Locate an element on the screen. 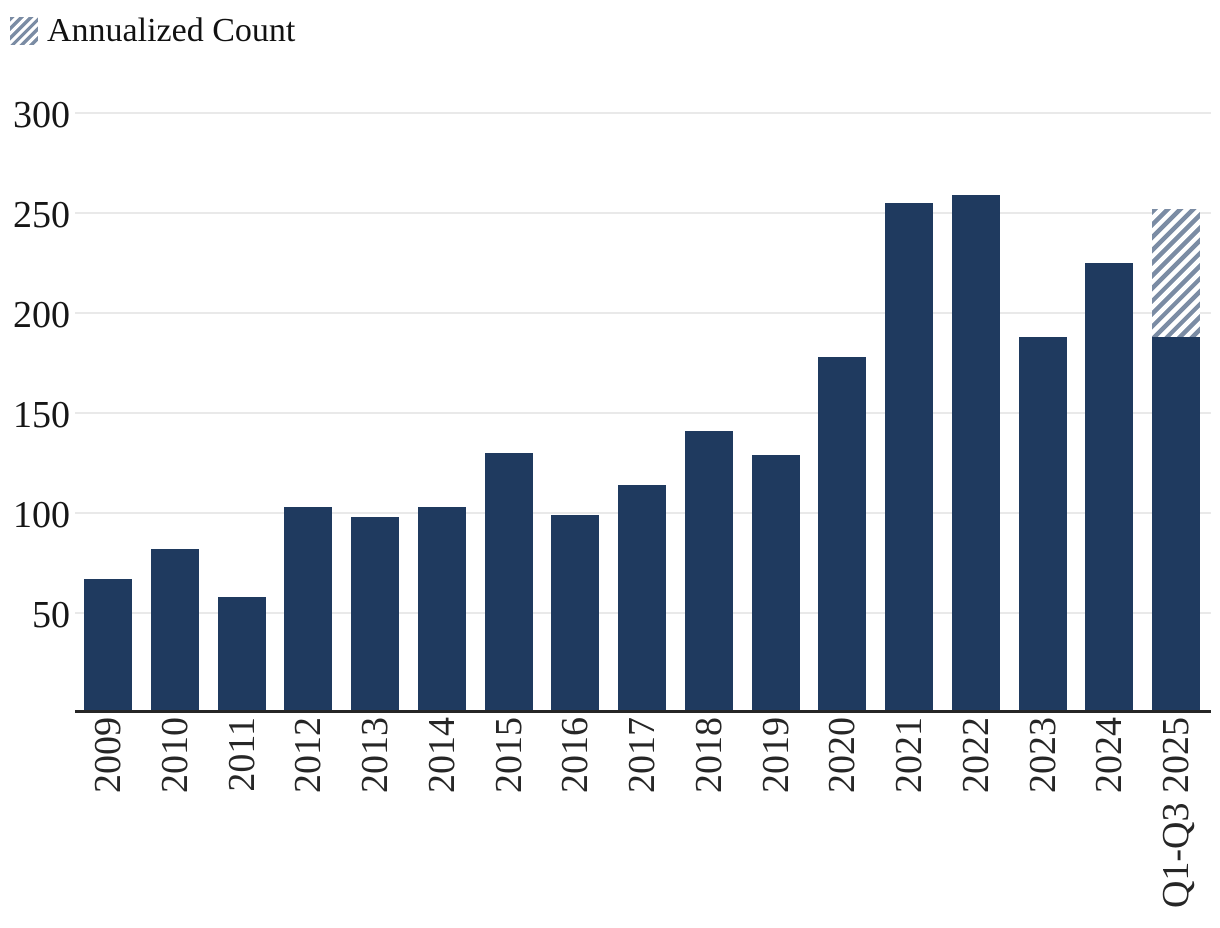 The image size is (1220, 928). x-tick-label-2009: 2009 is located at coordinates (108, 755).